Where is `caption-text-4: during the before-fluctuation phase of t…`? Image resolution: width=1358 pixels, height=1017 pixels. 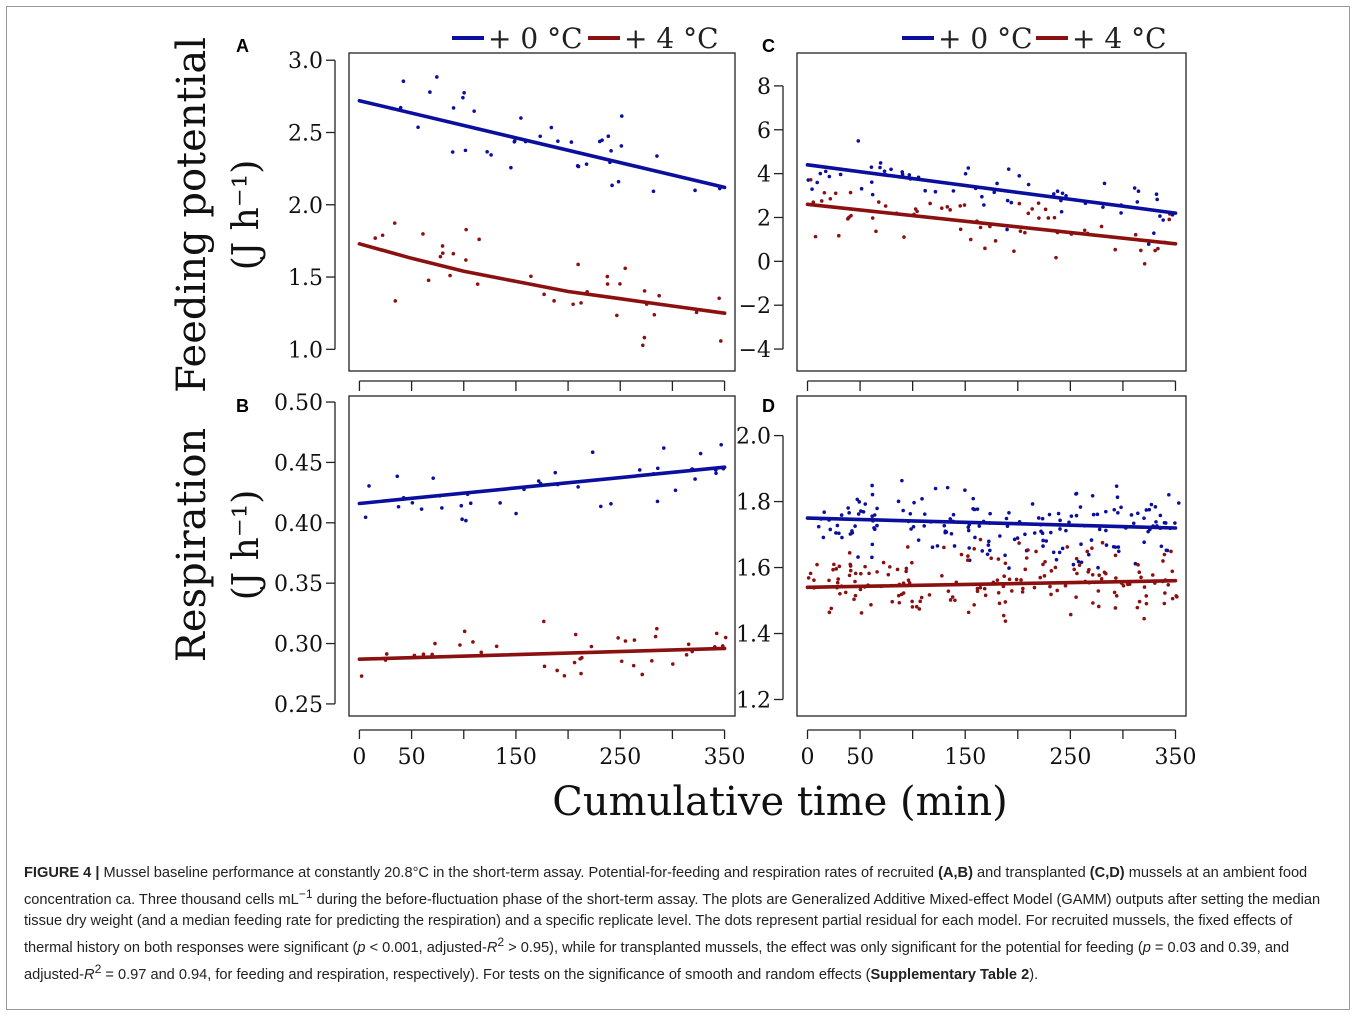 caption-text-4: during the before-fluctuation phase of t… is located at coordinates (672, 923).